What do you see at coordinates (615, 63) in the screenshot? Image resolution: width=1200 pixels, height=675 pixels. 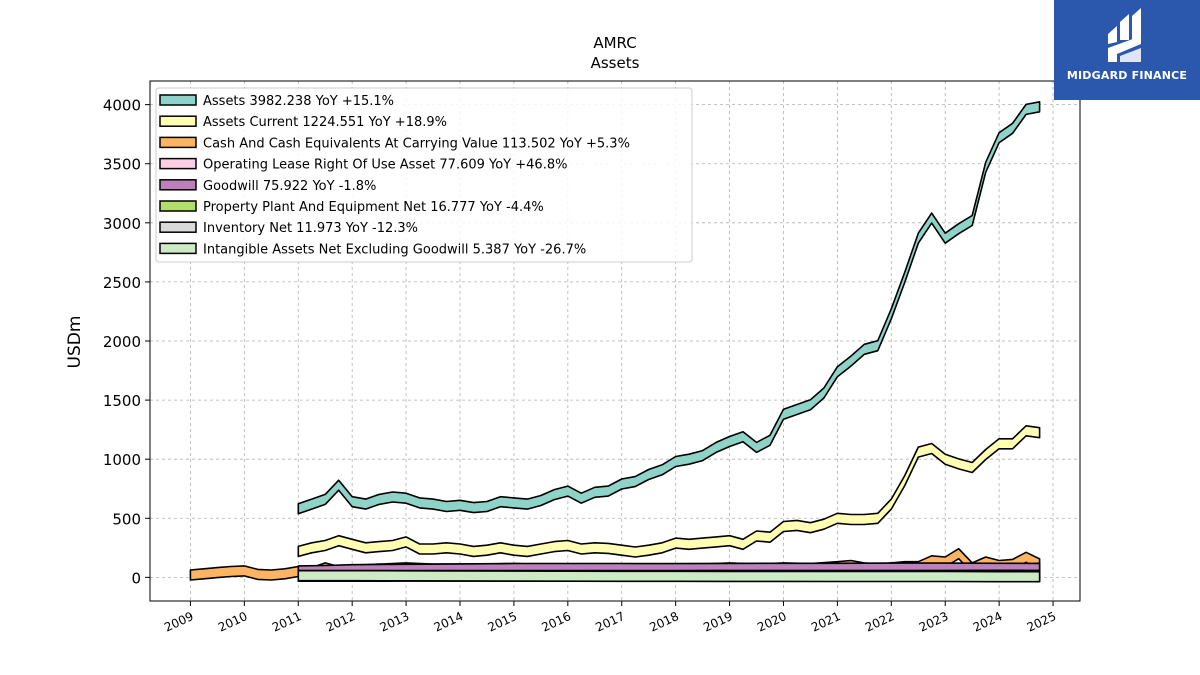 I see `chart-subtitle: Assets` at bounding box center [615, 63].